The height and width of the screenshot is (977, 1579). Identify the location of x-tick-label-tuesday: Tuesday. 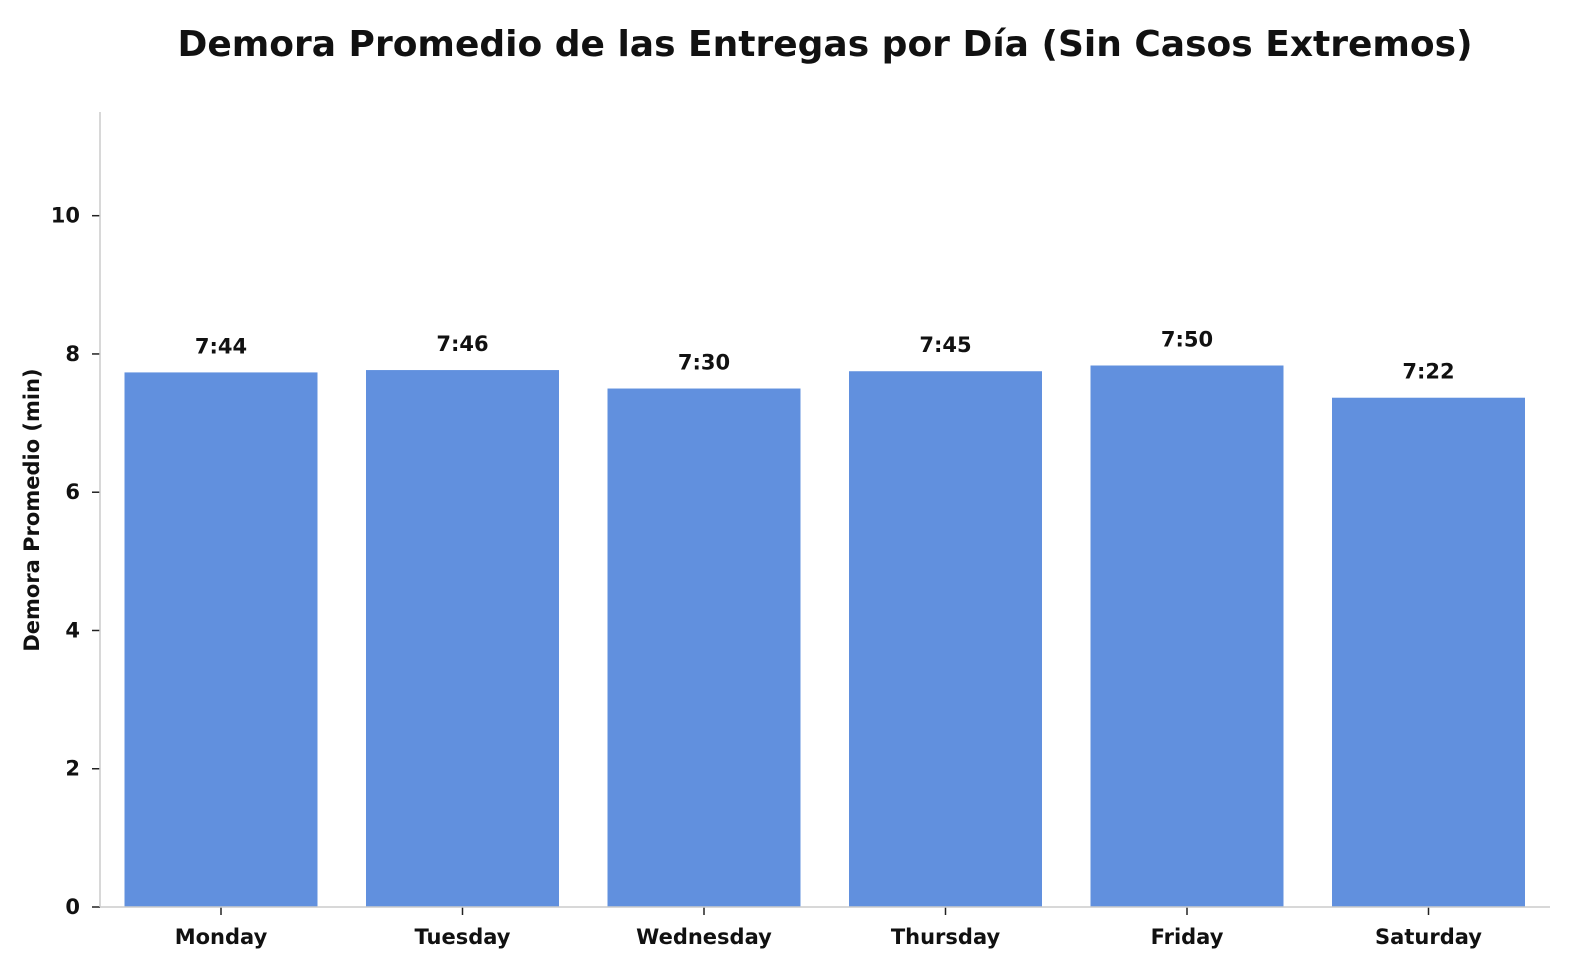
(463, 937).